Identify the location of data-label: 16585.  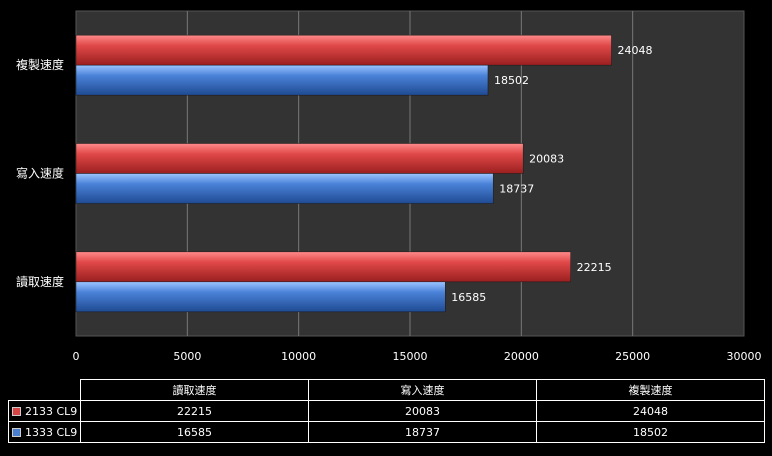
(468, 297).